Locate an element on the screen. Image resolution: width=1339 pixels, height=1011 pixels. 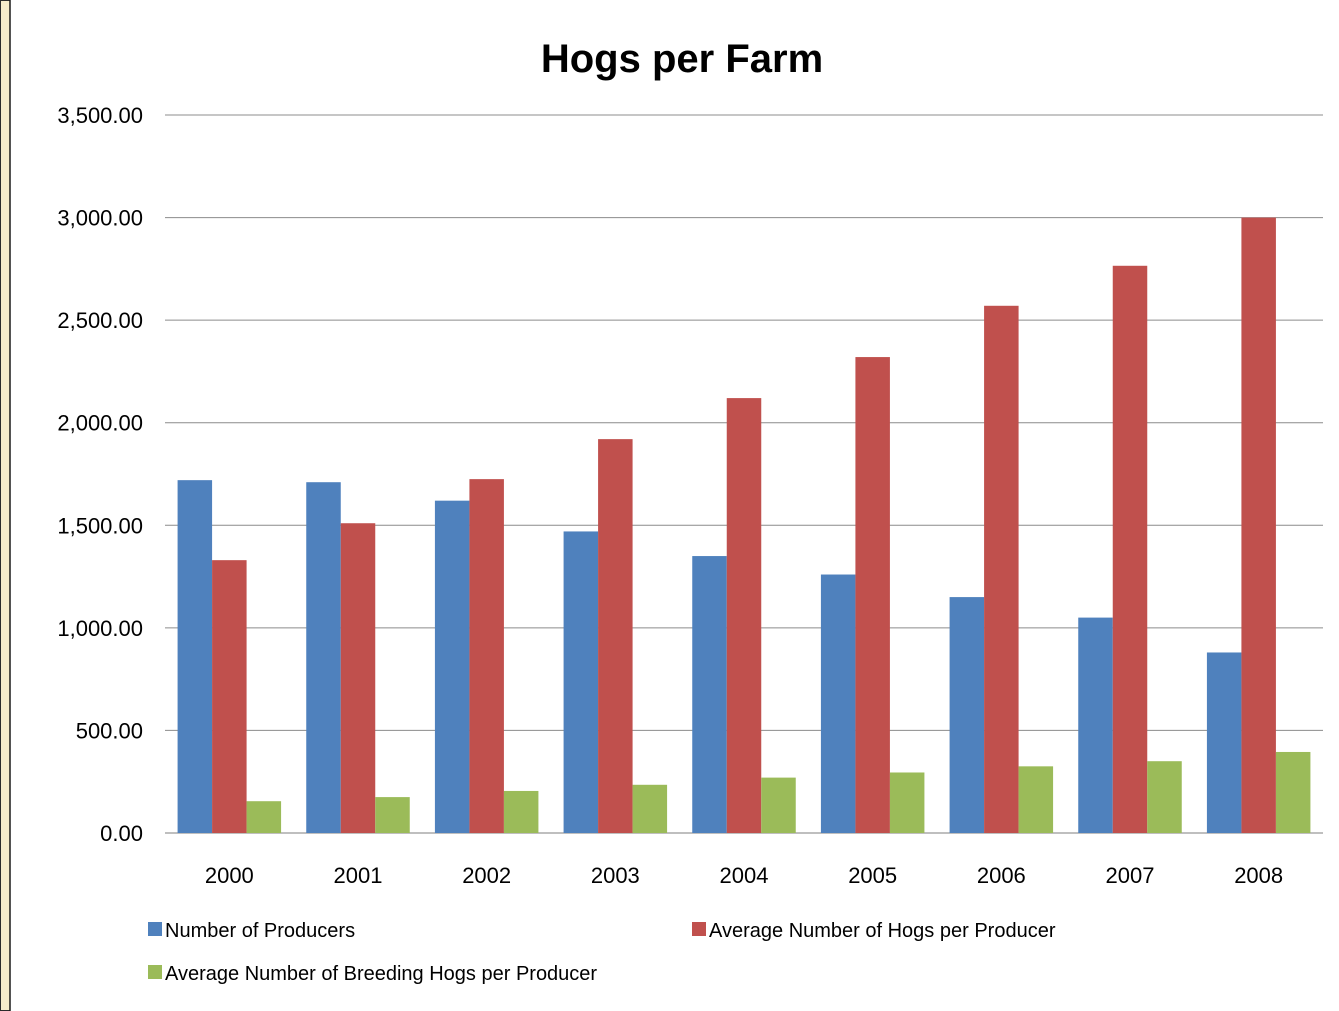
bar-average-number-of-breeding-hogs-per-producer-2004 is located at coordinates (778, 805).